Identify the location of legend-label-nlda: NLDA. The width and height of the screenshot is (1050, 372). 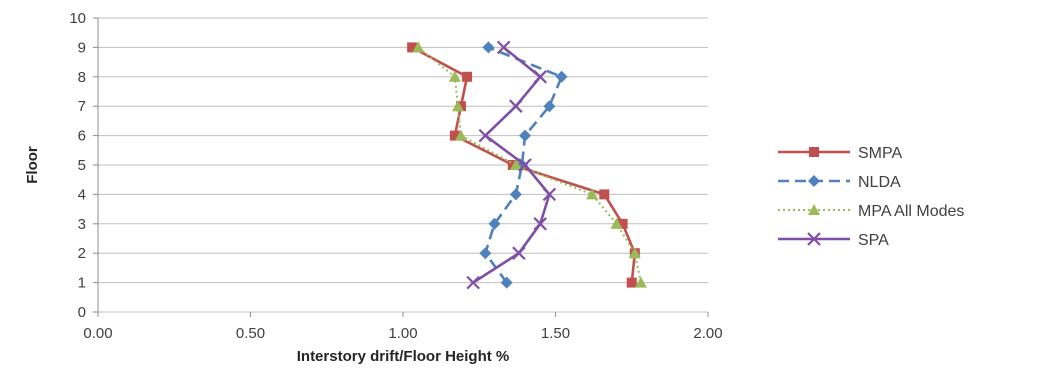
(879, 182).